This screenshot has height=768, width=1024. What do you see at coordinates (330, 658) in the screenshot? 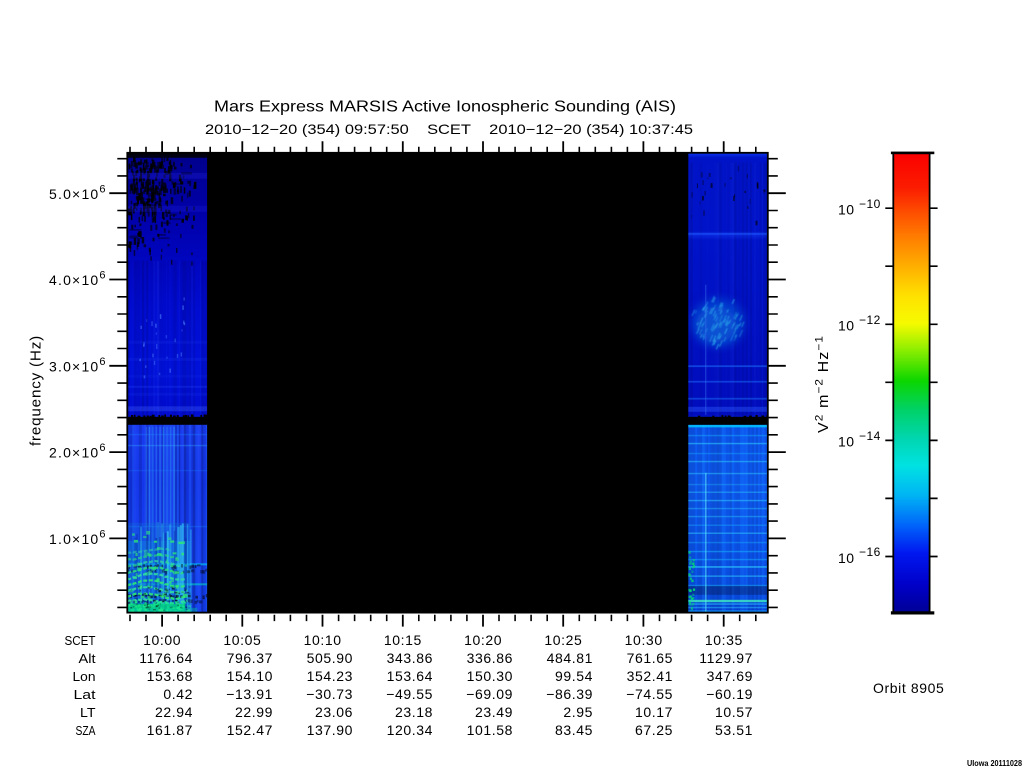
I see `svg-text: 505.90` at bounding box center [330, 658].